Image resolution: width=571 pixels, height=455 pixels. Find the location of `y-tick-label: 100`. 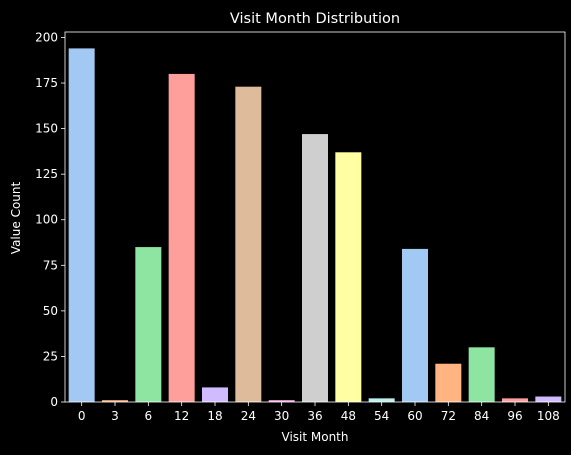

y-tick-label: 100 is located at coordinates (46, 220).